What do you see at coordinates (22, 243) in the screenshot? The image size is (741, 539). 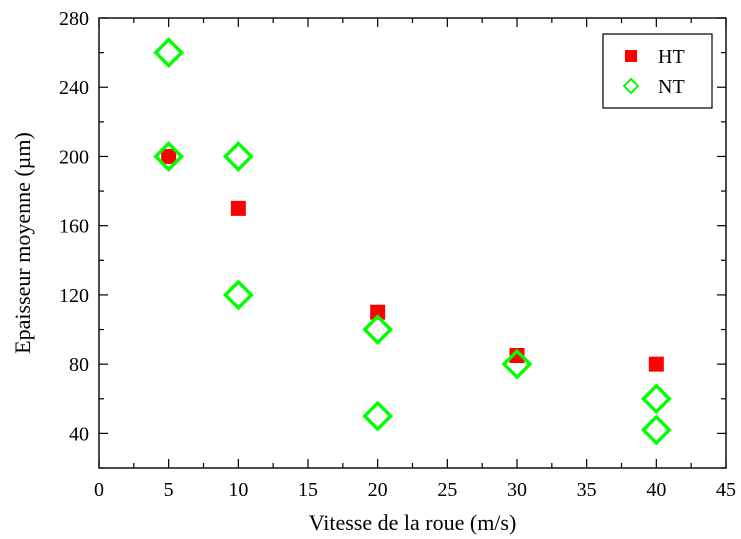 I see `y-axis-title: Epaisseur moyenne (µm)` at bounding box center [22, 243].